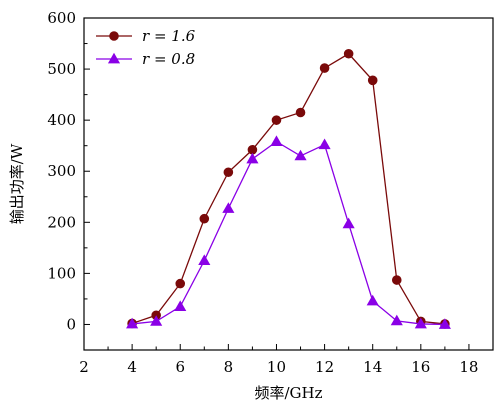  Describe the element at coordinates (420, 367) in the screenshot. I see `x-tick-label: 16` at that location.